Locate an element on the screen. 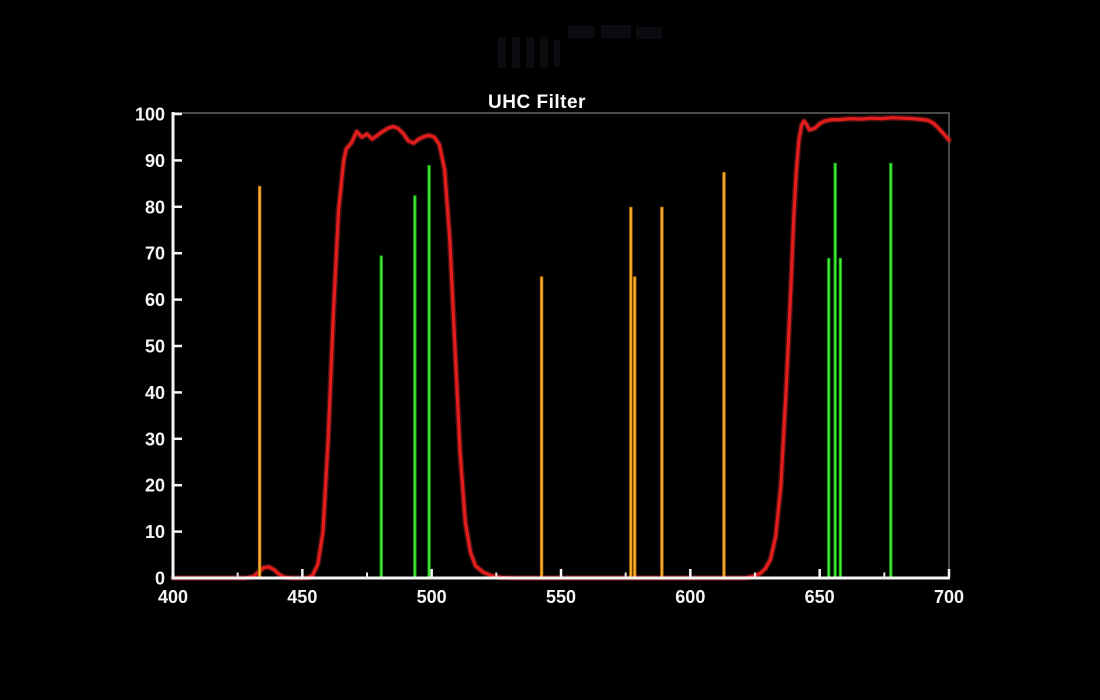 Image resolution: width=1100 pixels, height=700 pixels. x-tick-label: 500 is located at coordinates (432, 597).